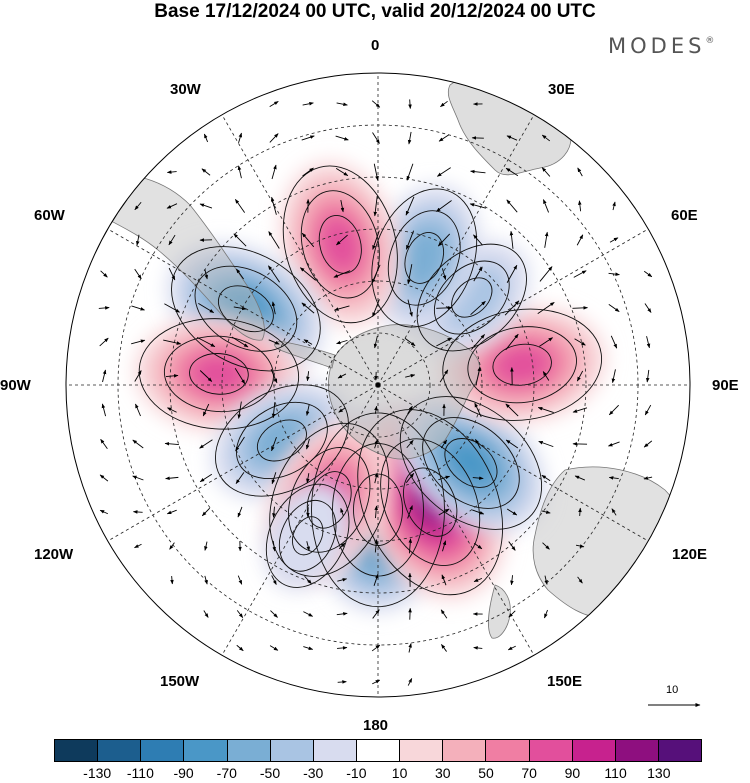 This screenshot has height=783, width=750. What do you see at coordinates (376, 725) in the screenshot?
I see `lon-label-180: 180` at bounding box center [376, 725].